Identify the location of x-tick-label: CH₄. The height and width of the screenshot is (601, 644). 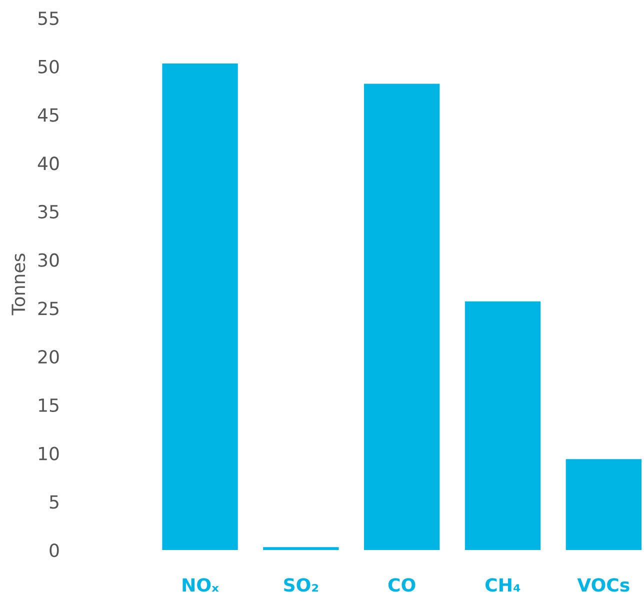
(503, 585).